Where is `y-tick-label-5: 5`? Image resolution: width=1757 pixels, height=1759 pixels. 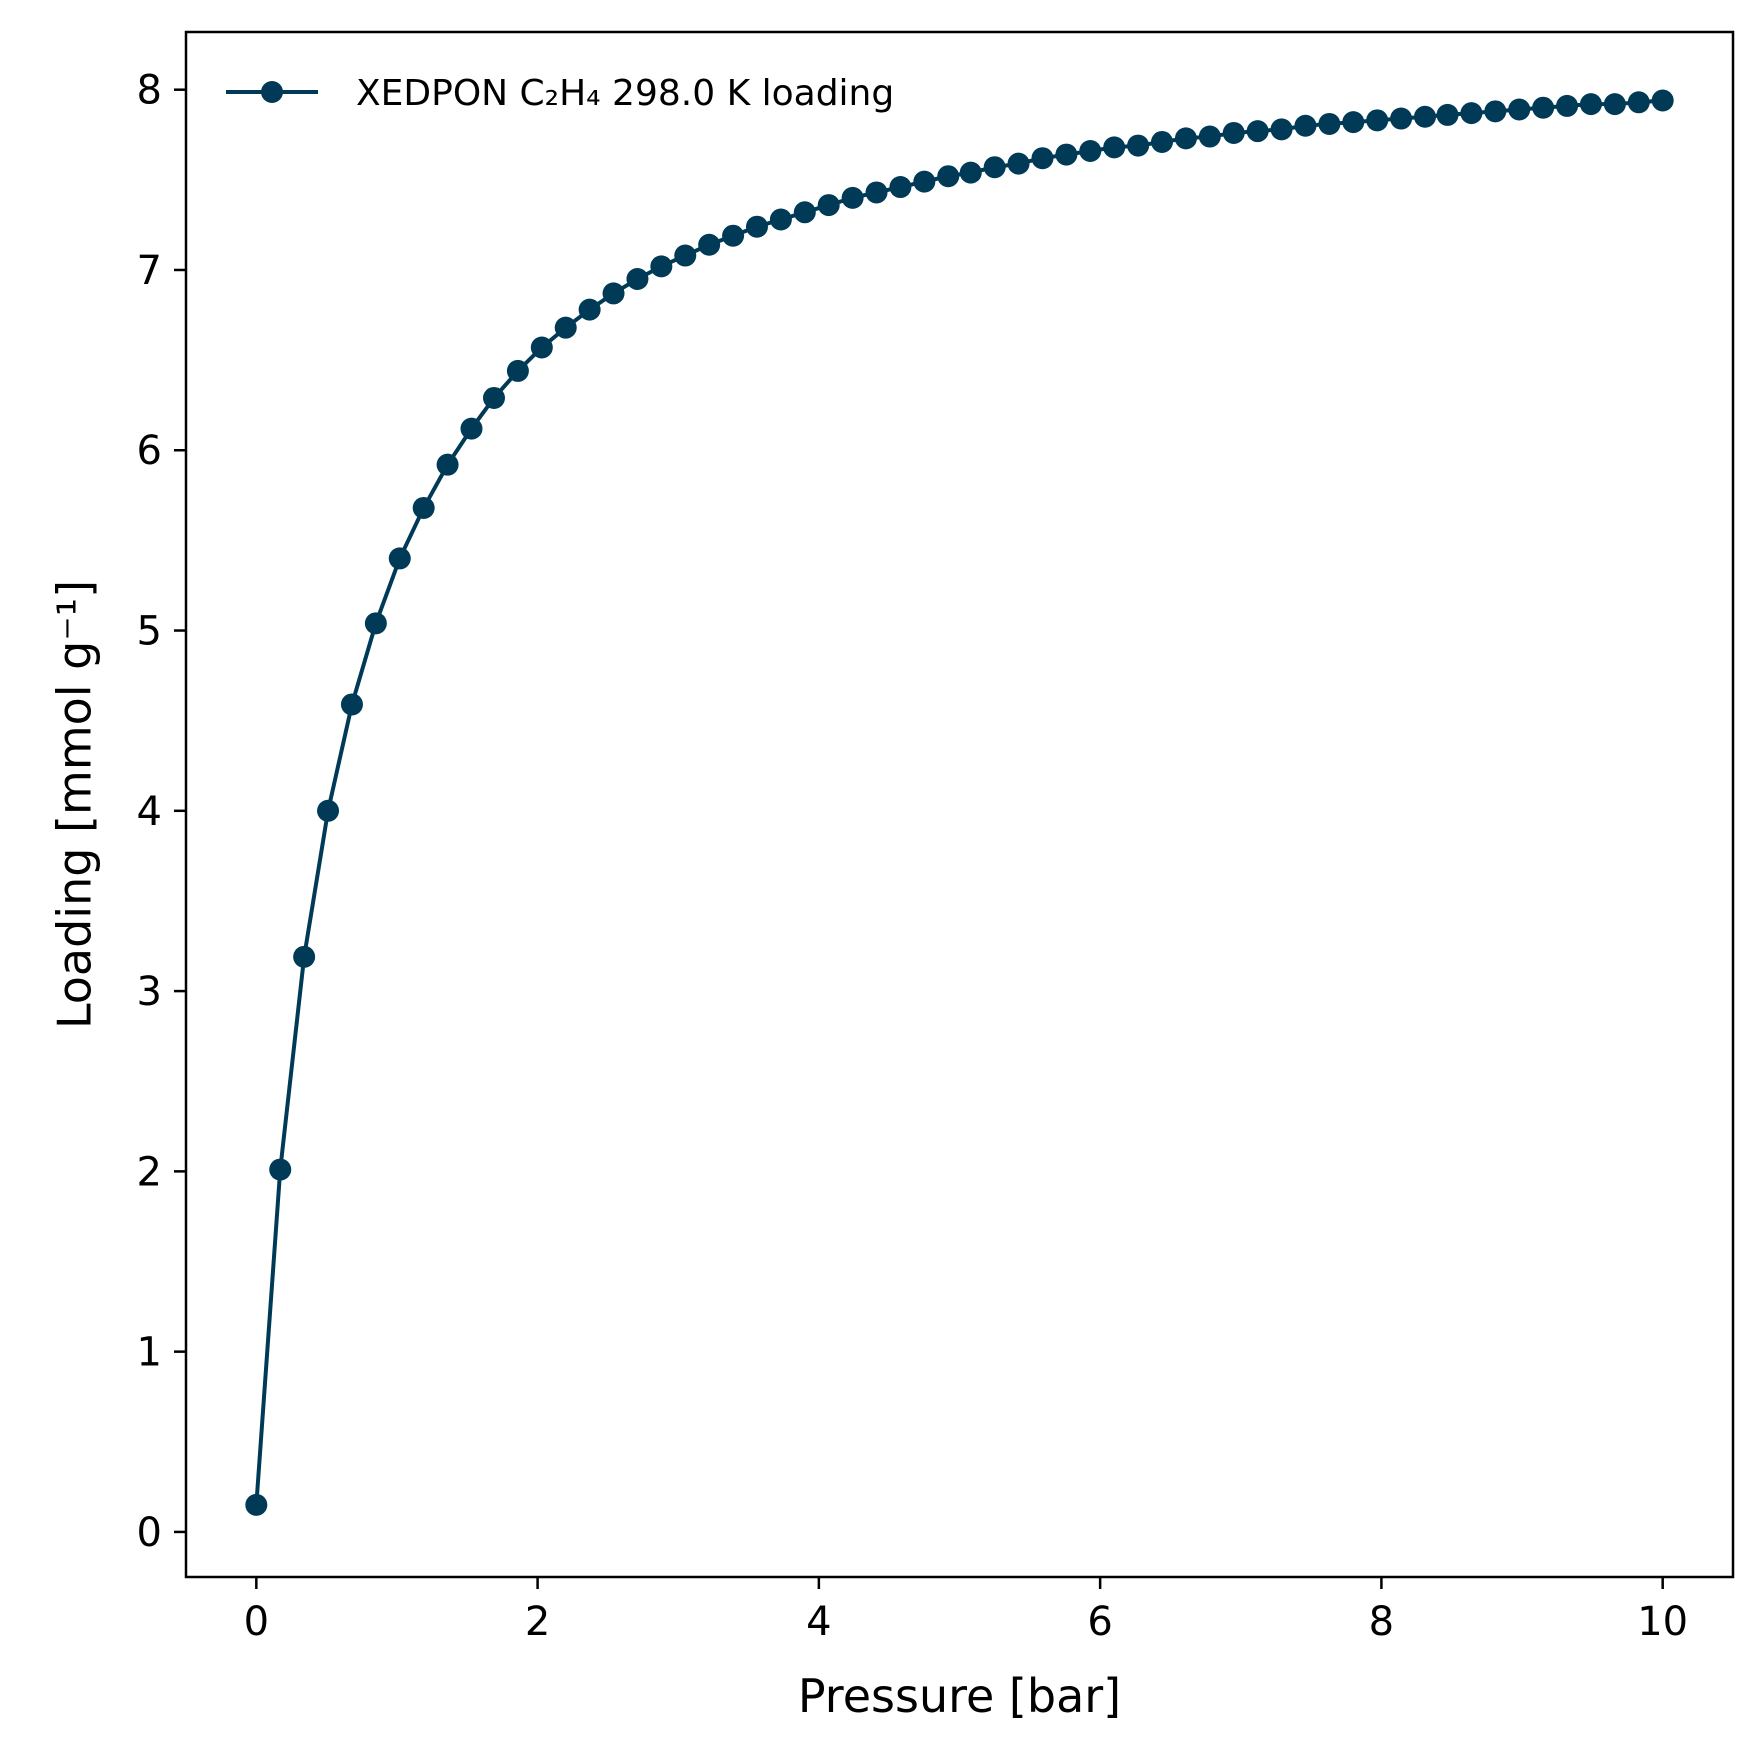 y-tick-label-5: 5 is located at coordinates (149, 632).